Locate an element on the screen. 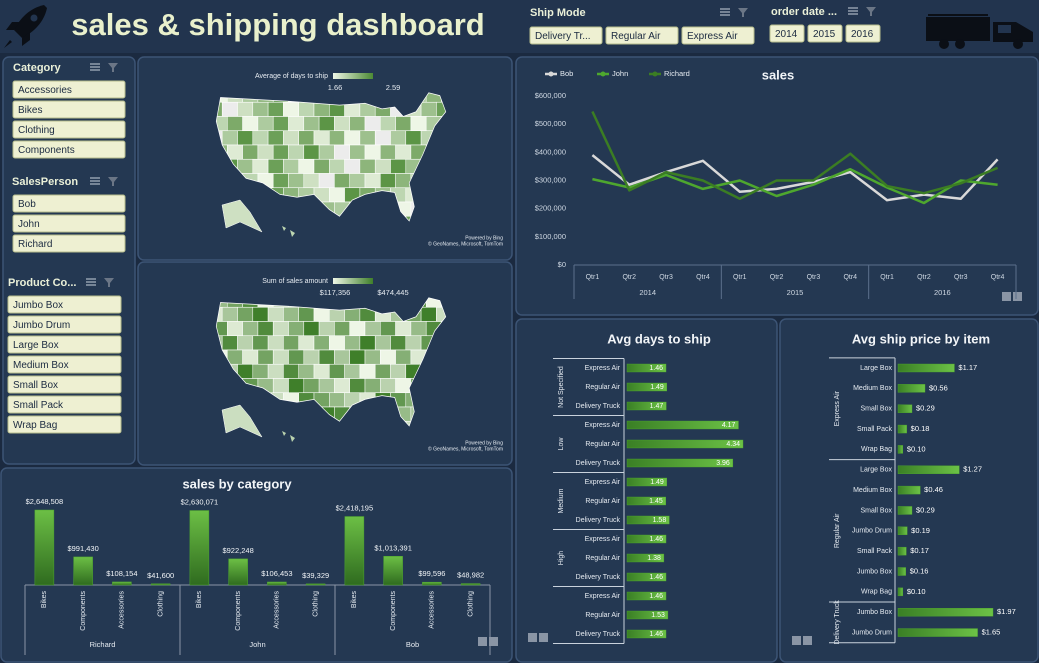 Image resolution: width=1039 pixels, height=663 pixels. slicer-button: Wrap Bag is located at coordinates (64, 424).